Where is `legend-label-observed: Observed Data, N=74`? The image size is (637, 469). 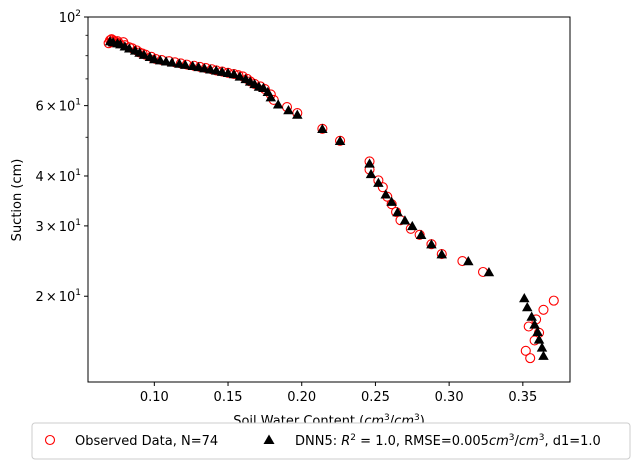 legend-label-observed: Observed Data, N=74 is located at coordinates (146, 441).